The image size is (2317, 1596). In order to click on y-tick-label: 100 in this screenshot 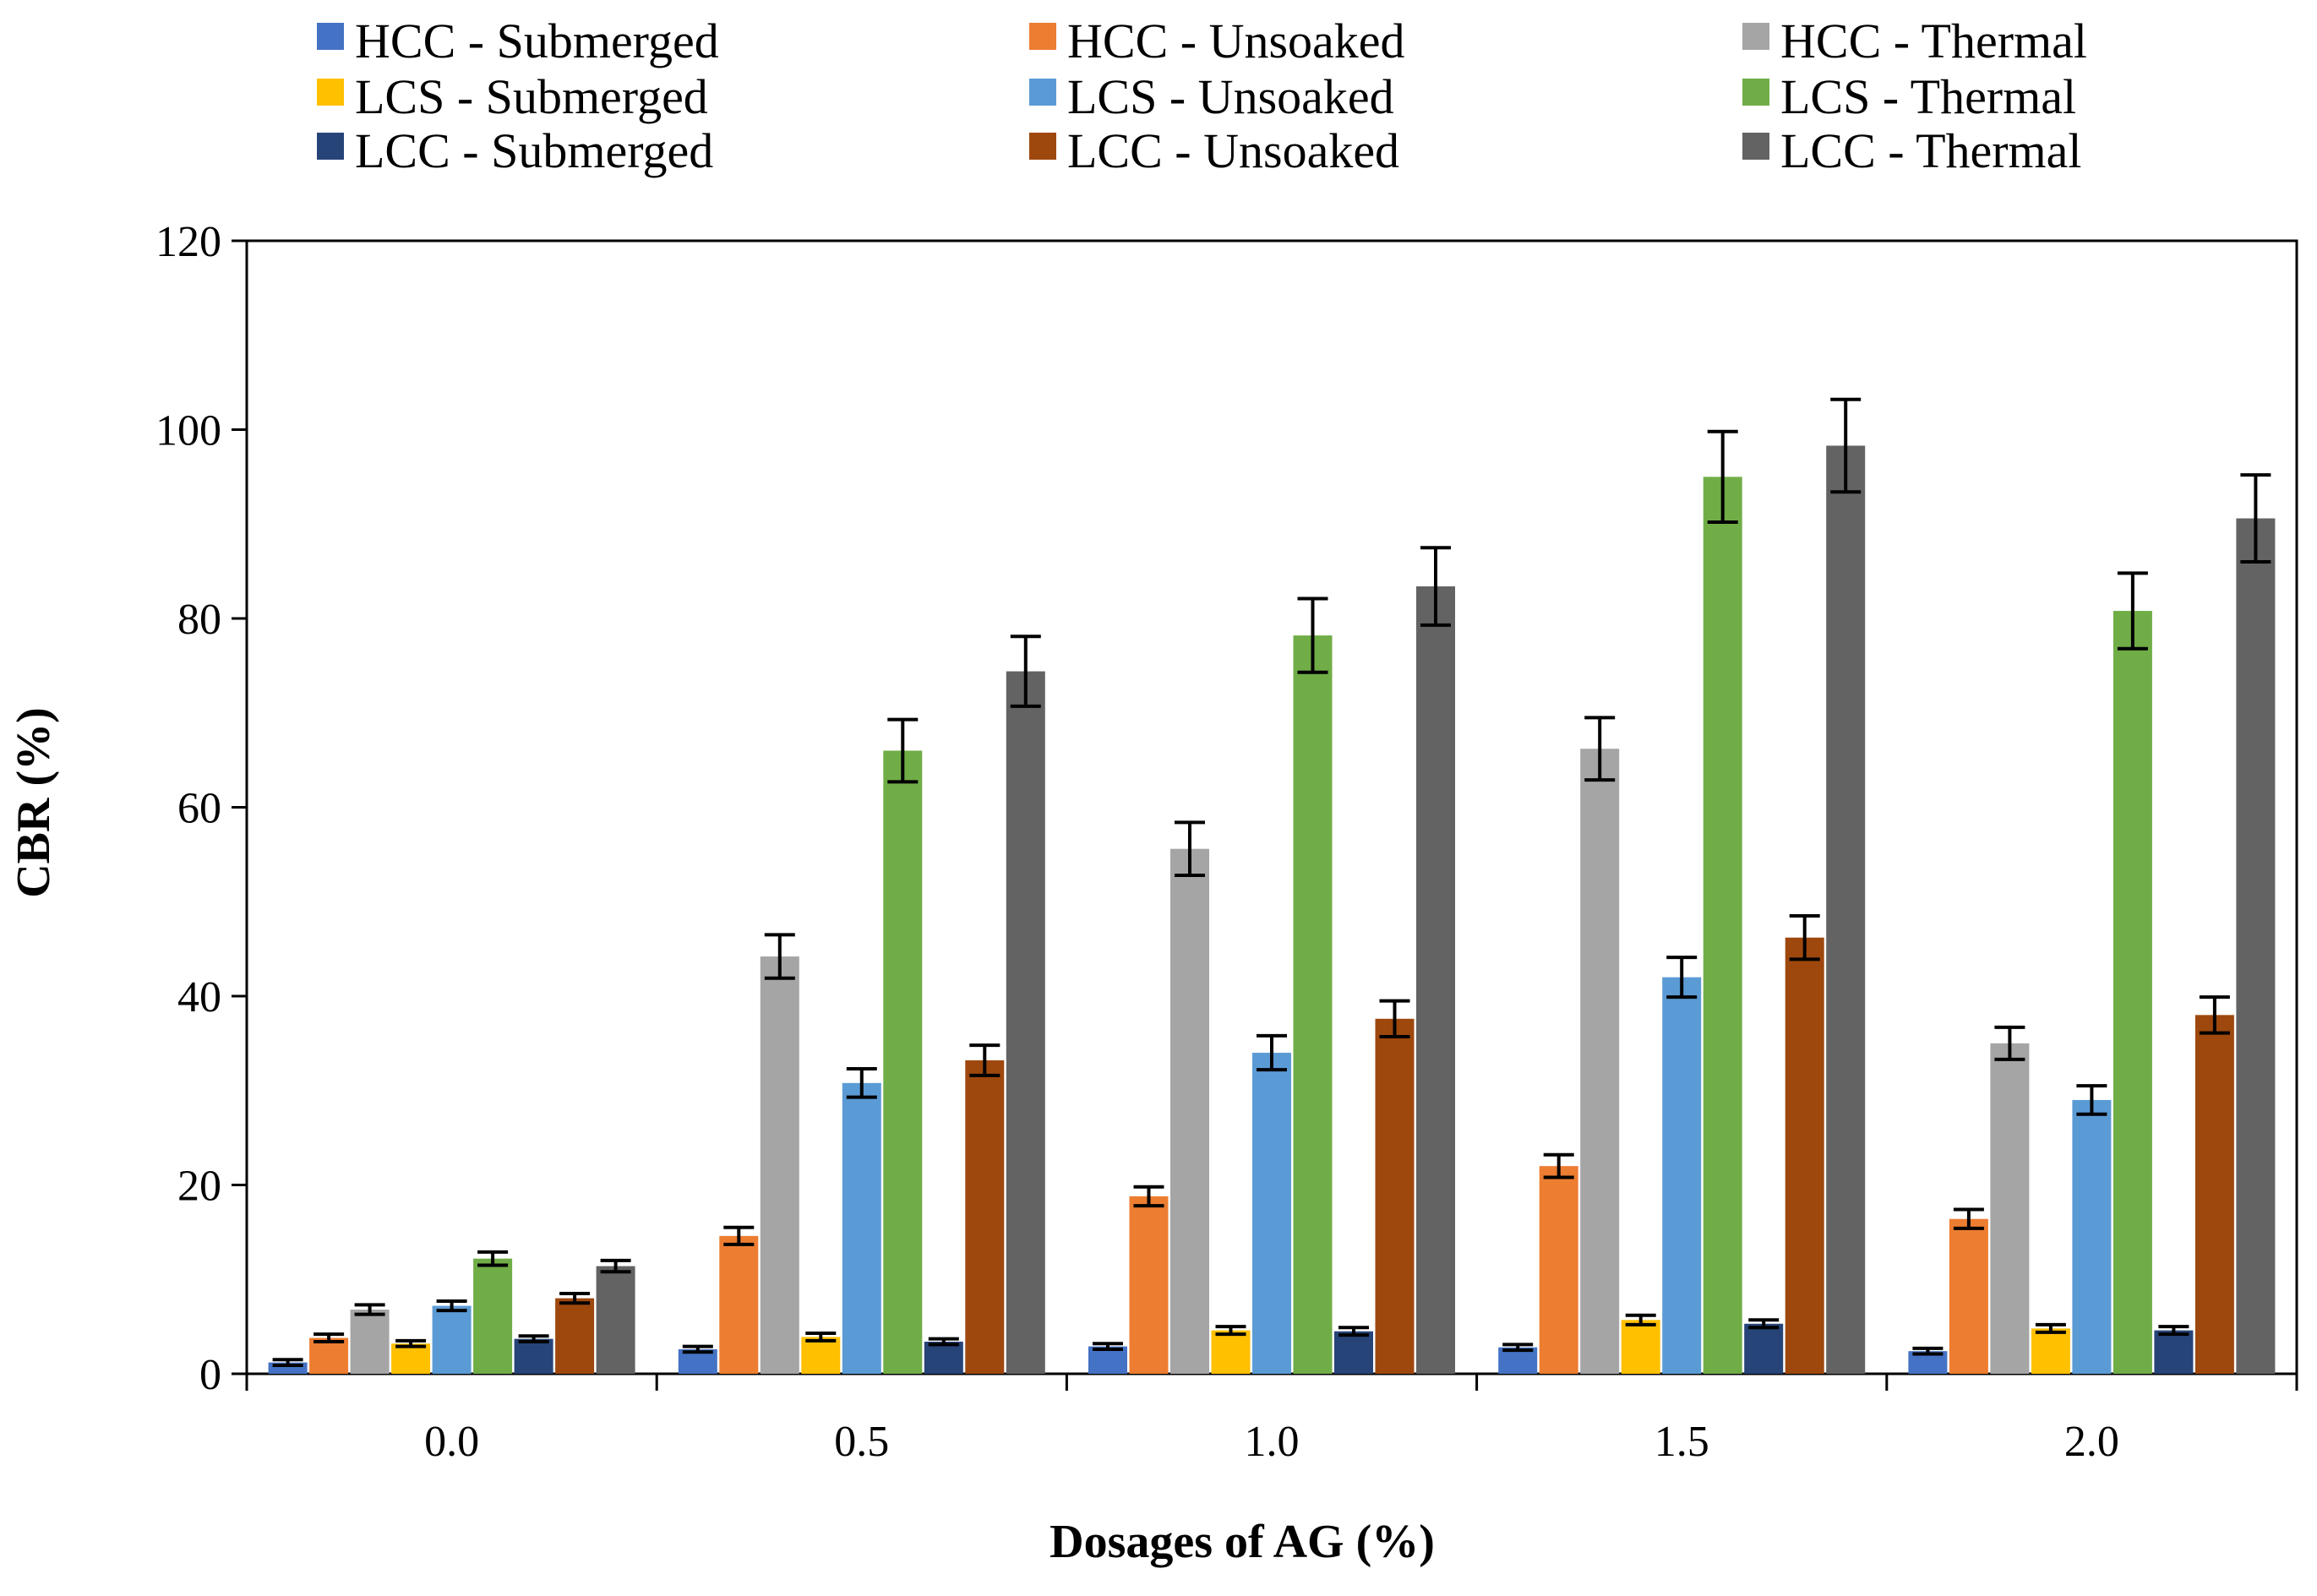, I will do `click(188, 431)`.